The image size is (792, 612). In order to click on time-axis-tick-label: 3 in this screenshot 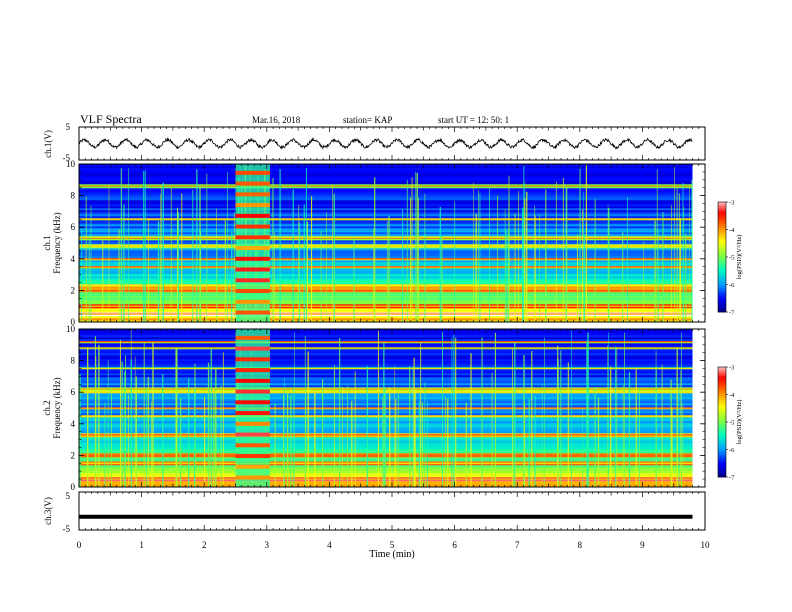, I will do `click(267, 545)`.